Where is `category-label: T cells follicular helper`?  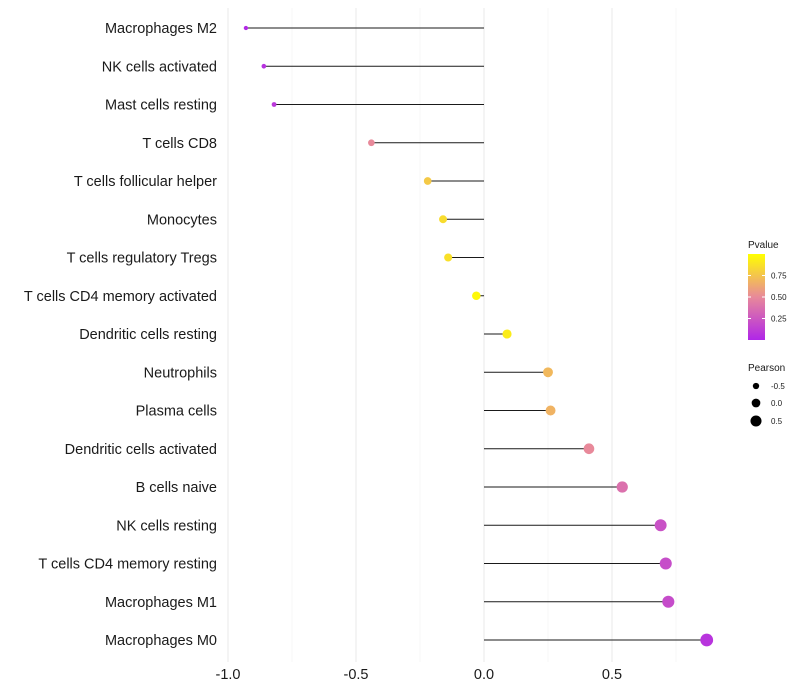 category-label: T cells follicular helper is located at coordinates (145, 182).